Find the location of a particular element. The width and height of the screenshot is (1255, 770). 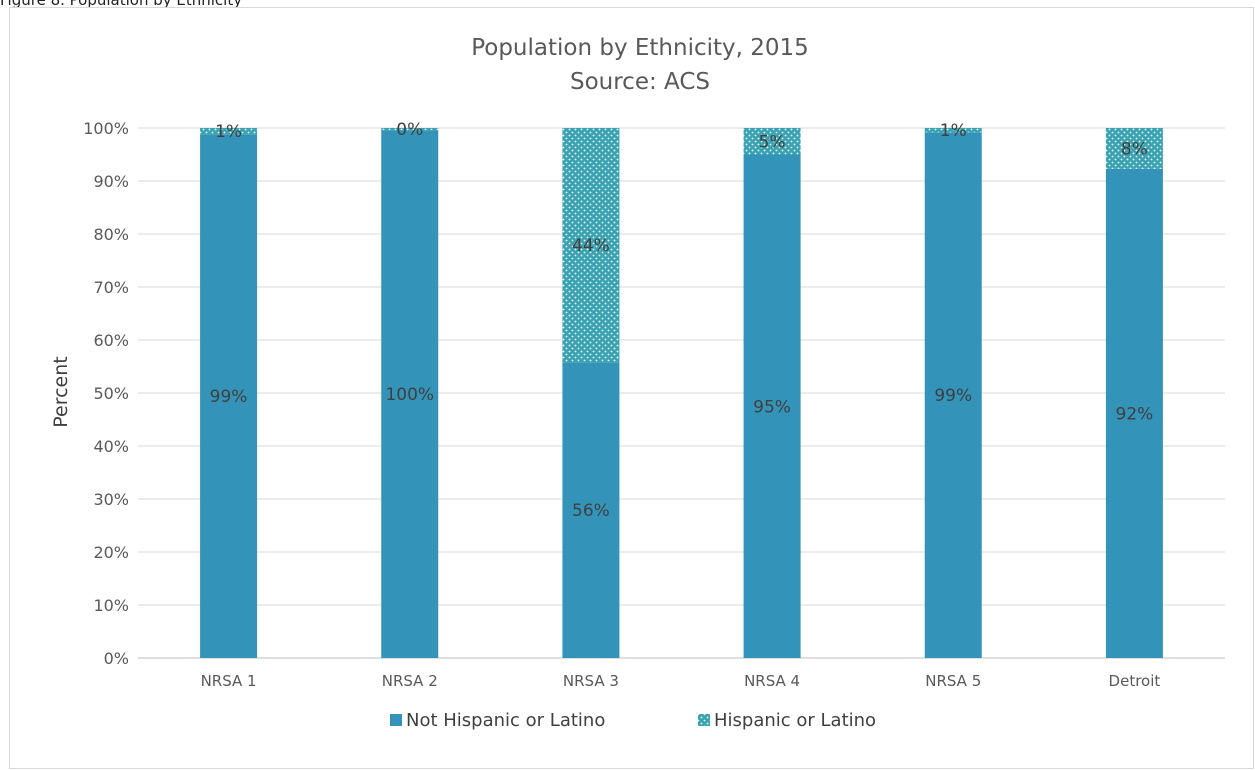

data-label: 5% is located at coordinates (772, 142).